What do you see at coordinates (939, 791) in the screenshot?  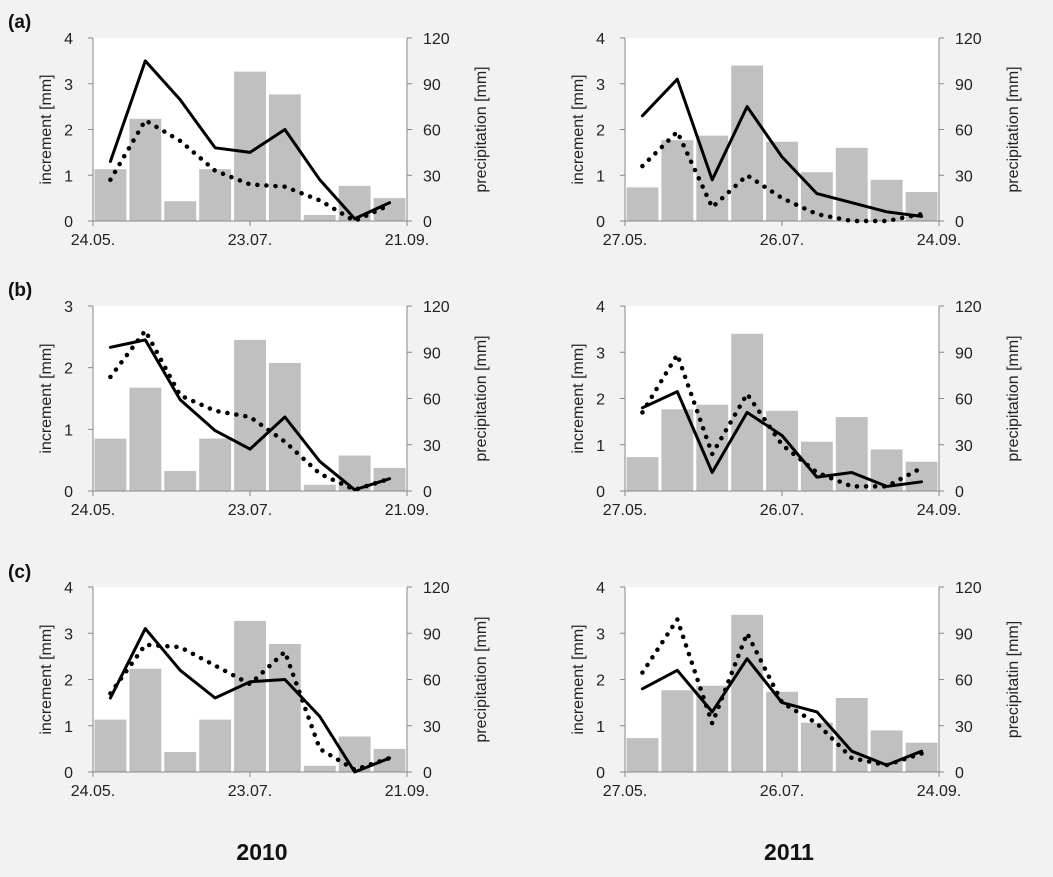 I see `x-tick-label: 24.09.` at bounding box center [939, 791].